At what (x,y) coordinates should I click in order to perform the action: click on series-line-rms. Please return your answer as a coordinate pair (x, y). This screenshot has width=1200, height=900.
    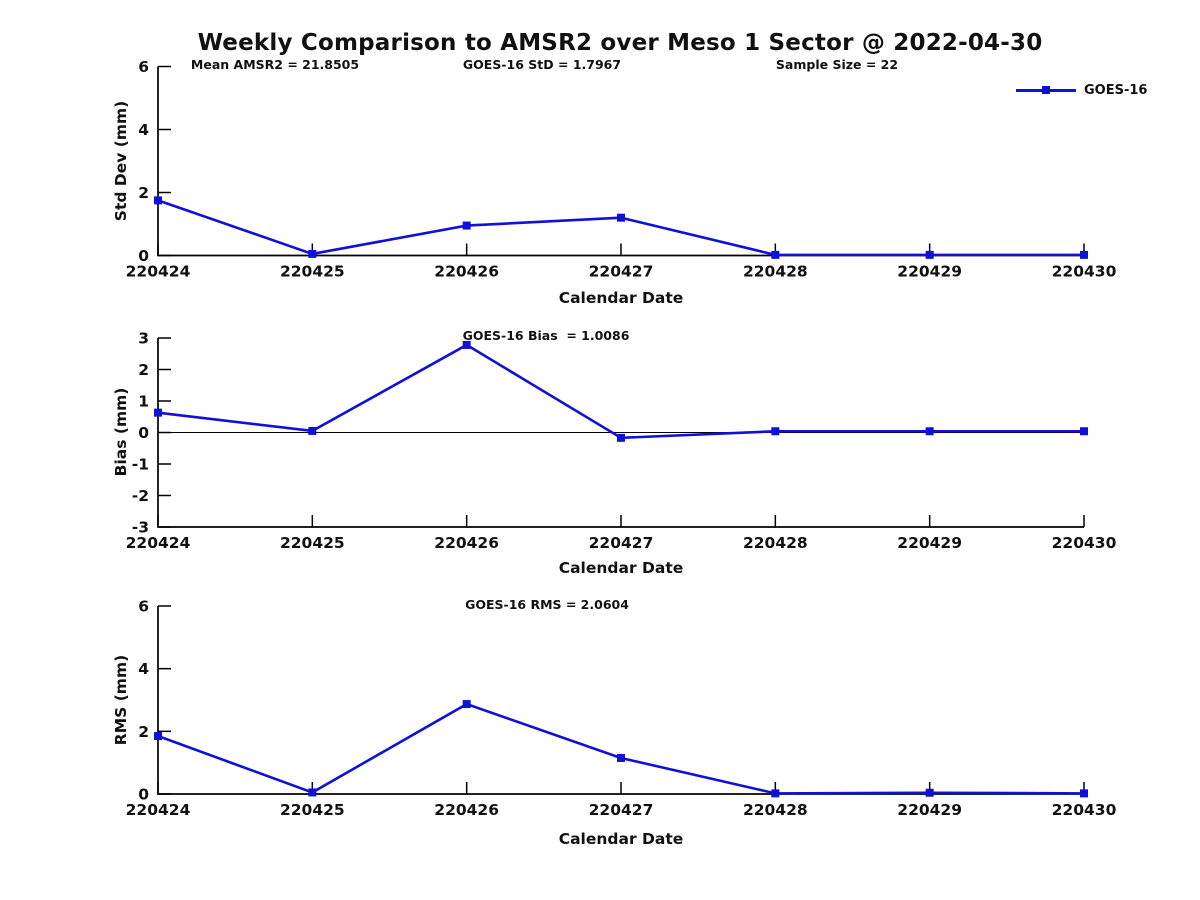
    Looking at the image, I should click on (621, 748).